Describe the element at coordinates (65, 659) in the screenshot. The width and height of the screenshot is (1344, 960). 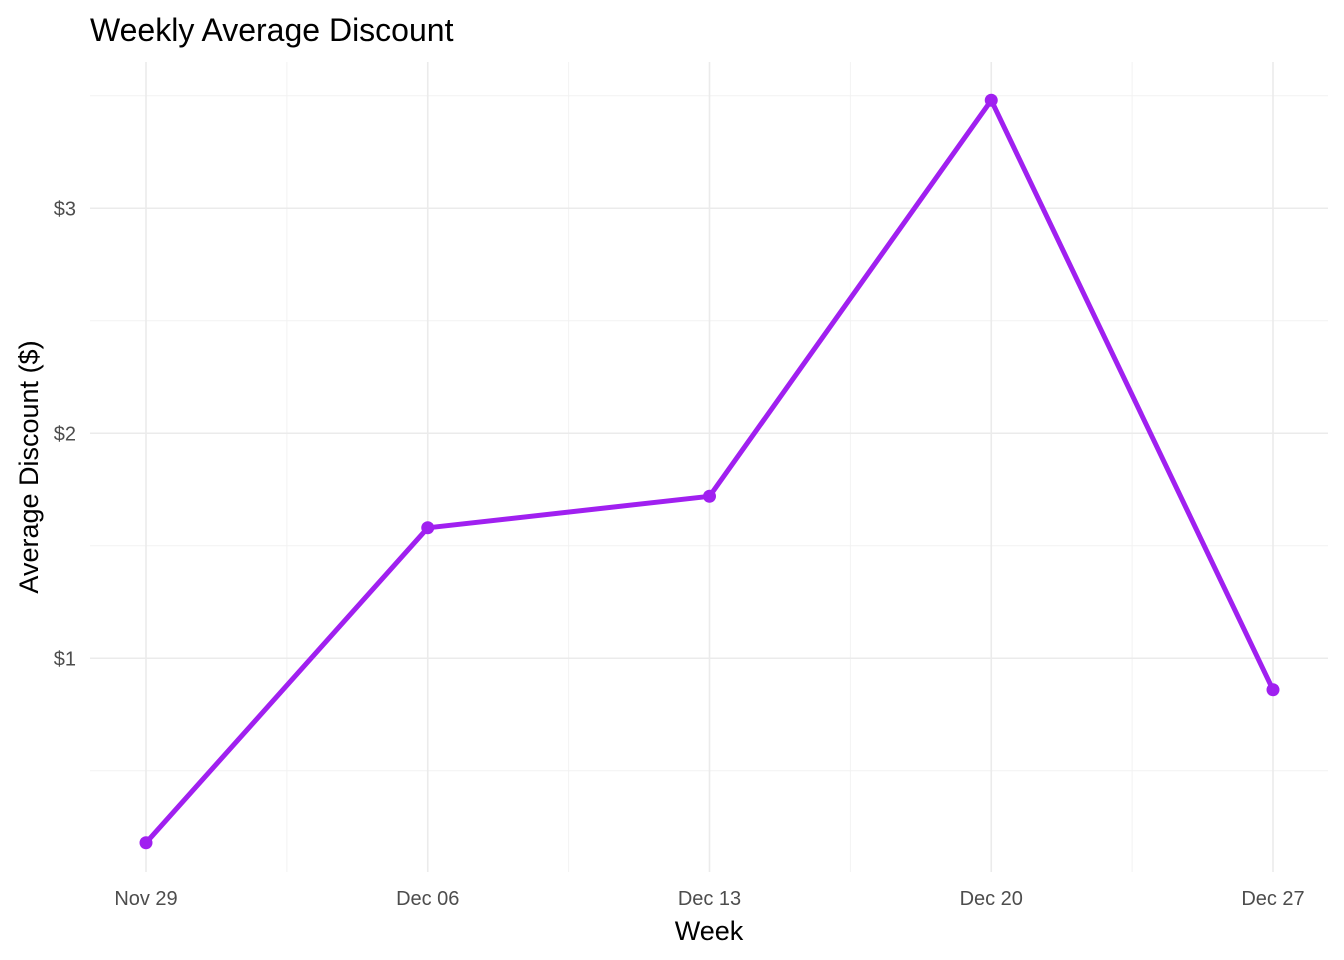
I see `y-tick-label: $1` at that location.